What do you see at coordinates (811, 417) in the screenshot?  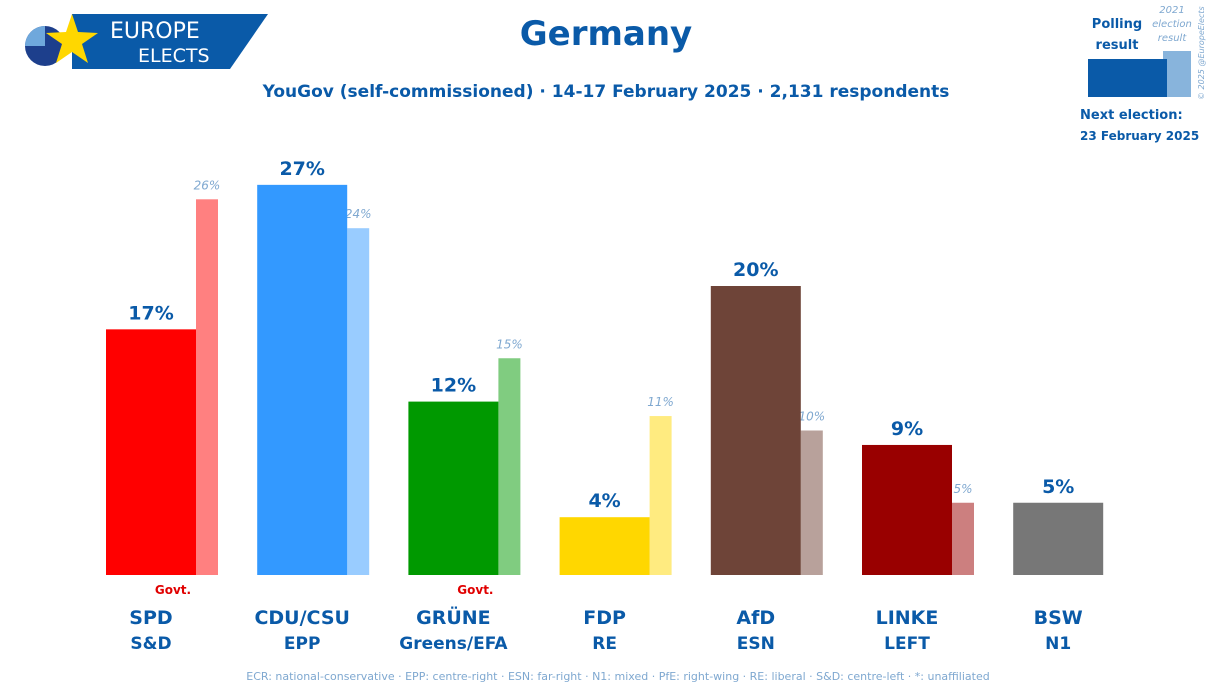 I see `label-2021-afd: 10%` at bounding box center [811, 417].